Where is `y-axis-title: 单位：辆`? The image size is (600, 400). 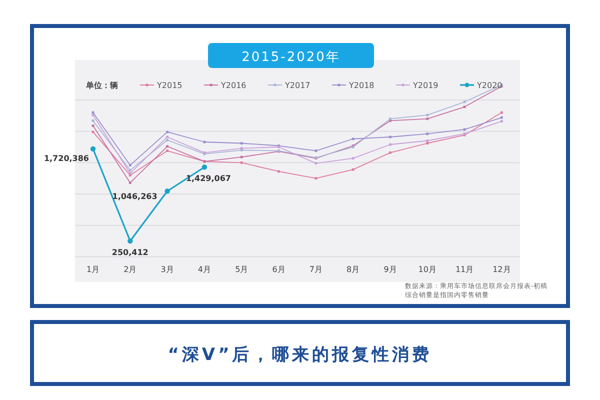 y-axis-title: 单位：辆 is located at coordinates (101, 85).